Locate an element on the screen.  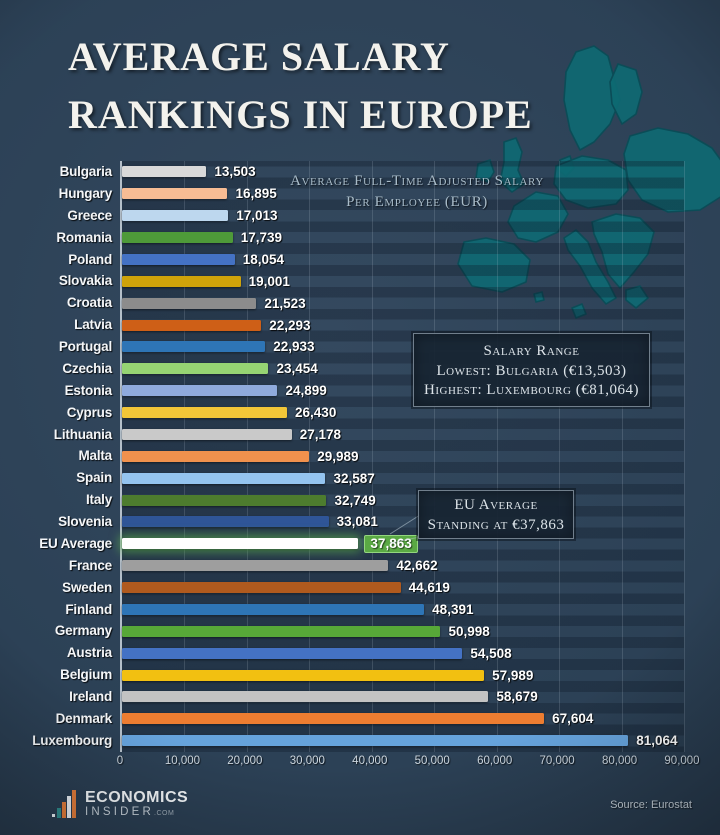
bar-row: 32,587 is located at coordinates (403, 478).